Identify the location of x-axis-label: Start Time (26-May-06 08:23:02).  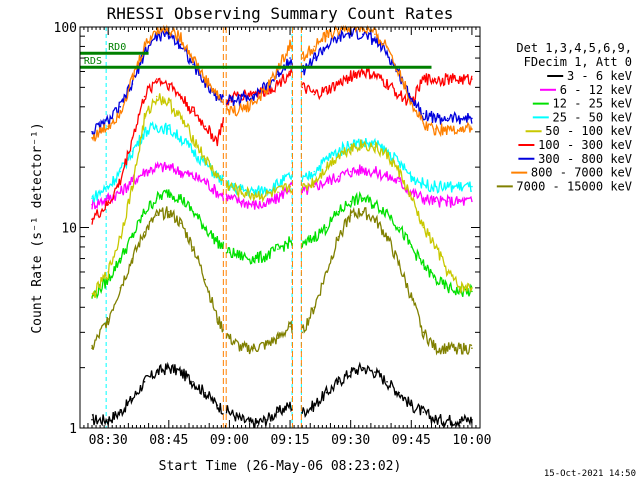
(280, 466).